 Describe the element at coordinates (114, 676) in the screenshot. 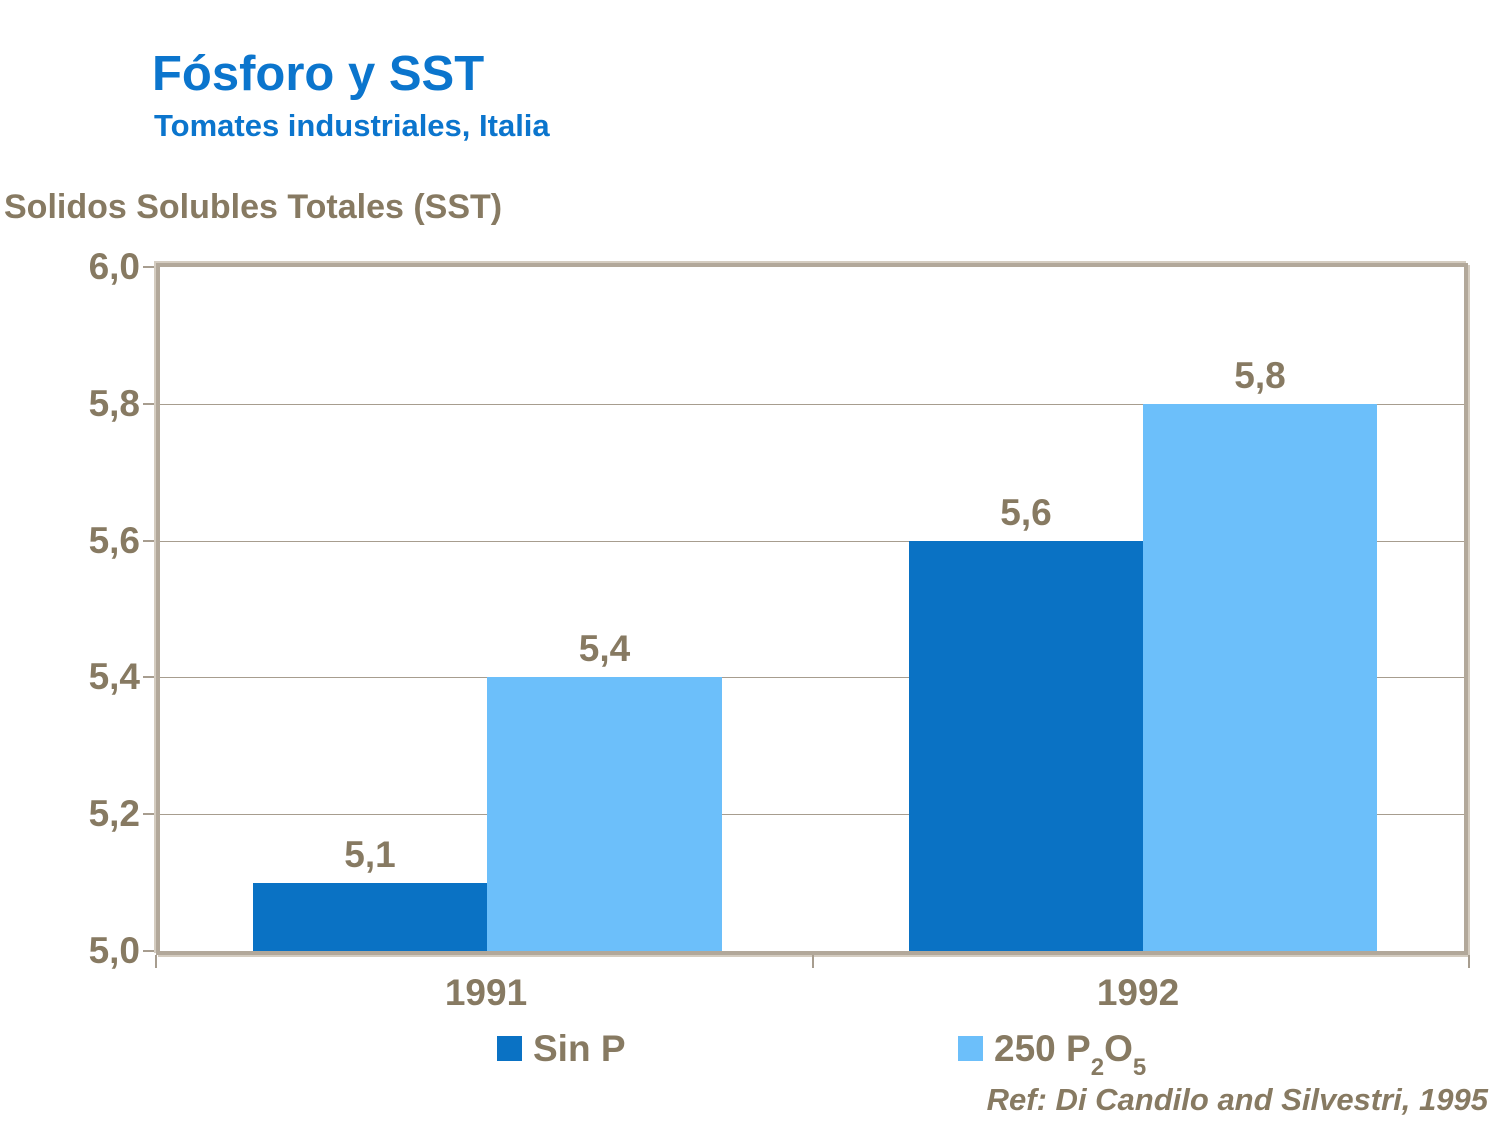

I see `y-tick-label-5-4: 5,4` at that location.